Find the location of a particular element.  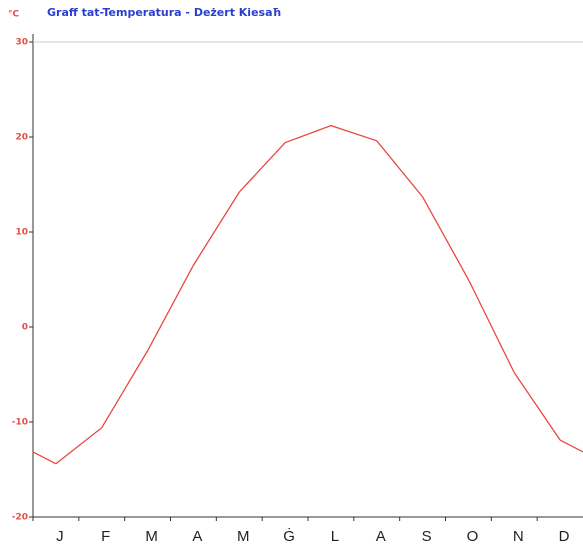

x-tick-label: S is located at coordinates (427, 536).